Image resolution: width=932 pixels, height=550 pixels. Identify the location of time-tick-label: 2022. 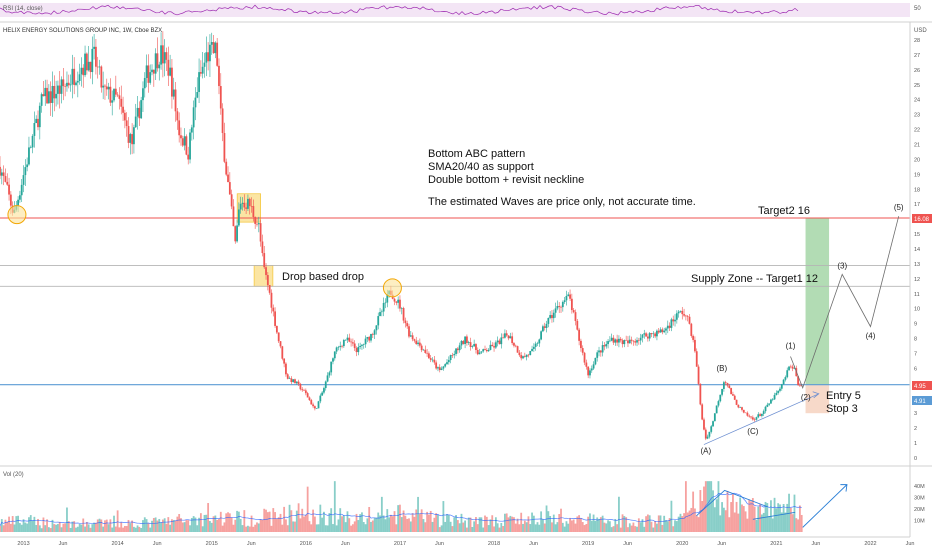
(870, 544).